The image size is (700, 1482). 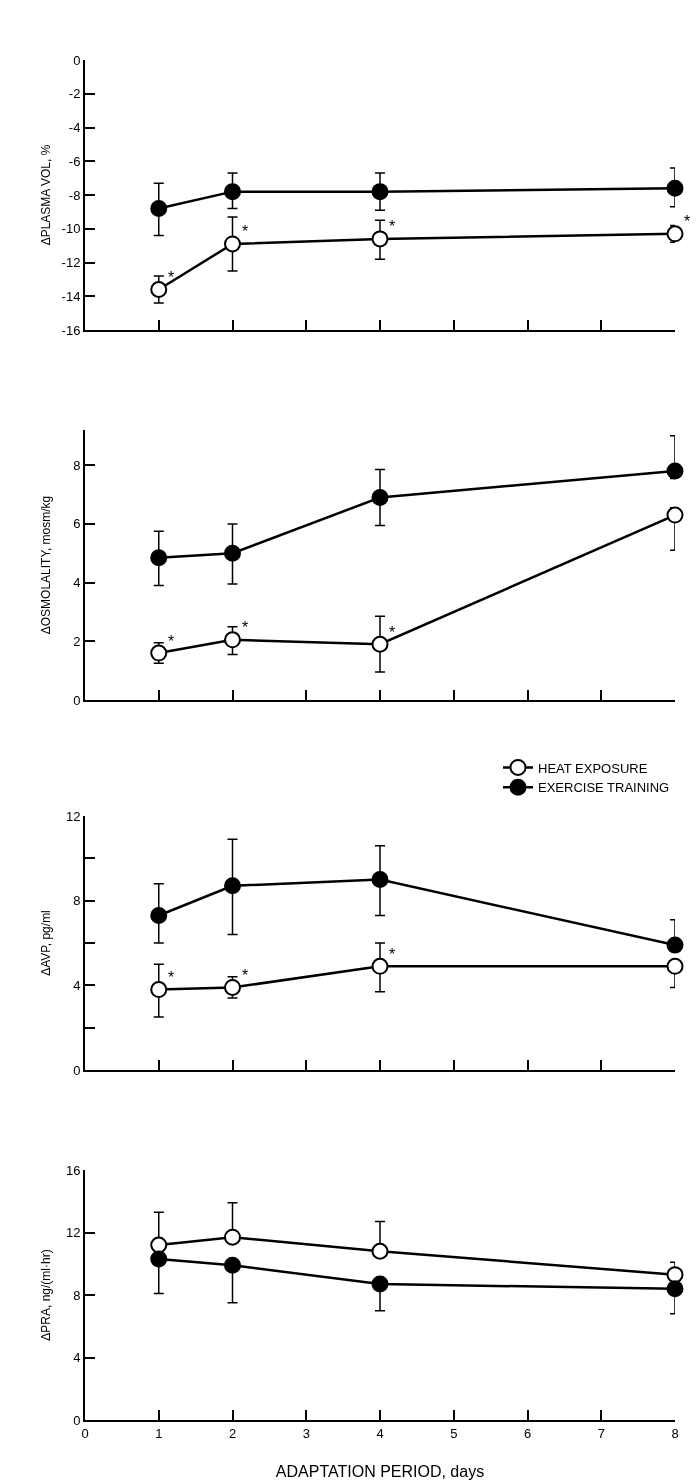 What do you see at coordinates (604, 788) in the screenshot?
I see `legend-label: EXERCISE TRAINING` at bounding box center [604, 788].